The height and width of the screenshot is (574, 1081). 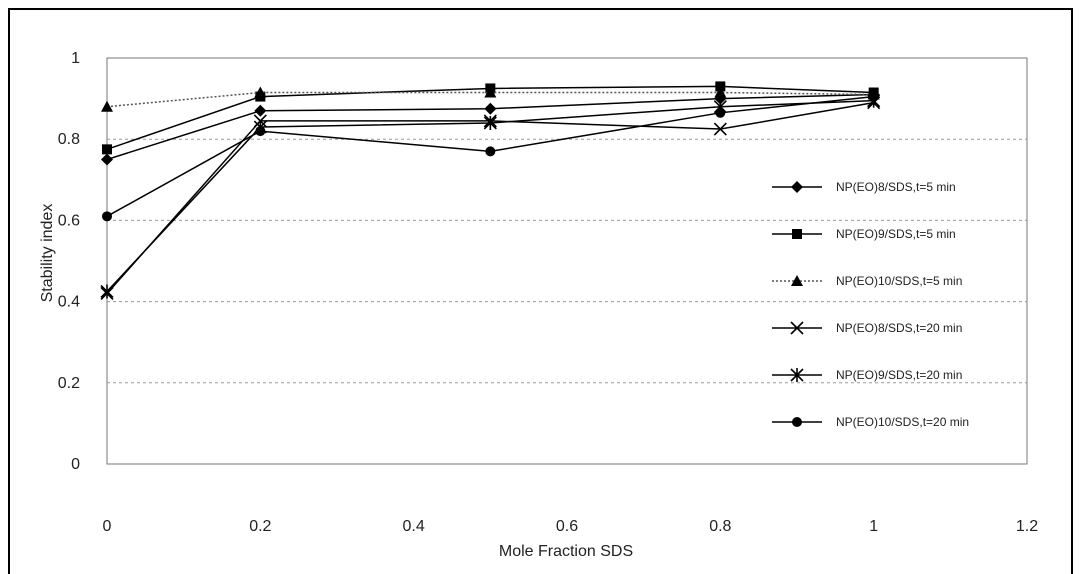 What do you see at coordinates (566, 551) in the screenshot?
I see `x-axis-title: Mole Fraction SDS` at bounding box center [566, 551].